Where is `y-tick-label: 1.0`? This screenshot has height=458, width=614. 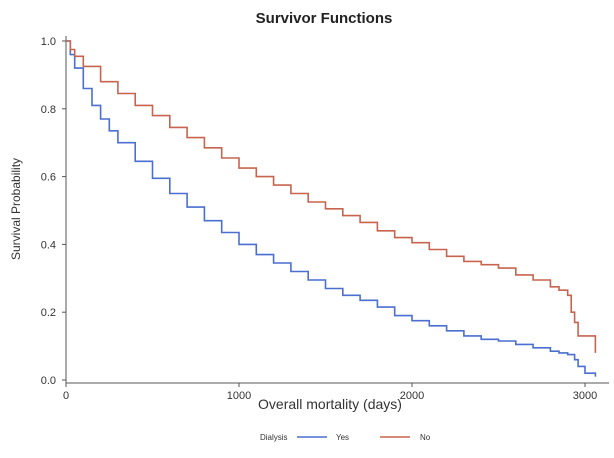 y-tick-label: 1.0 is located at coordinates (48, 42).